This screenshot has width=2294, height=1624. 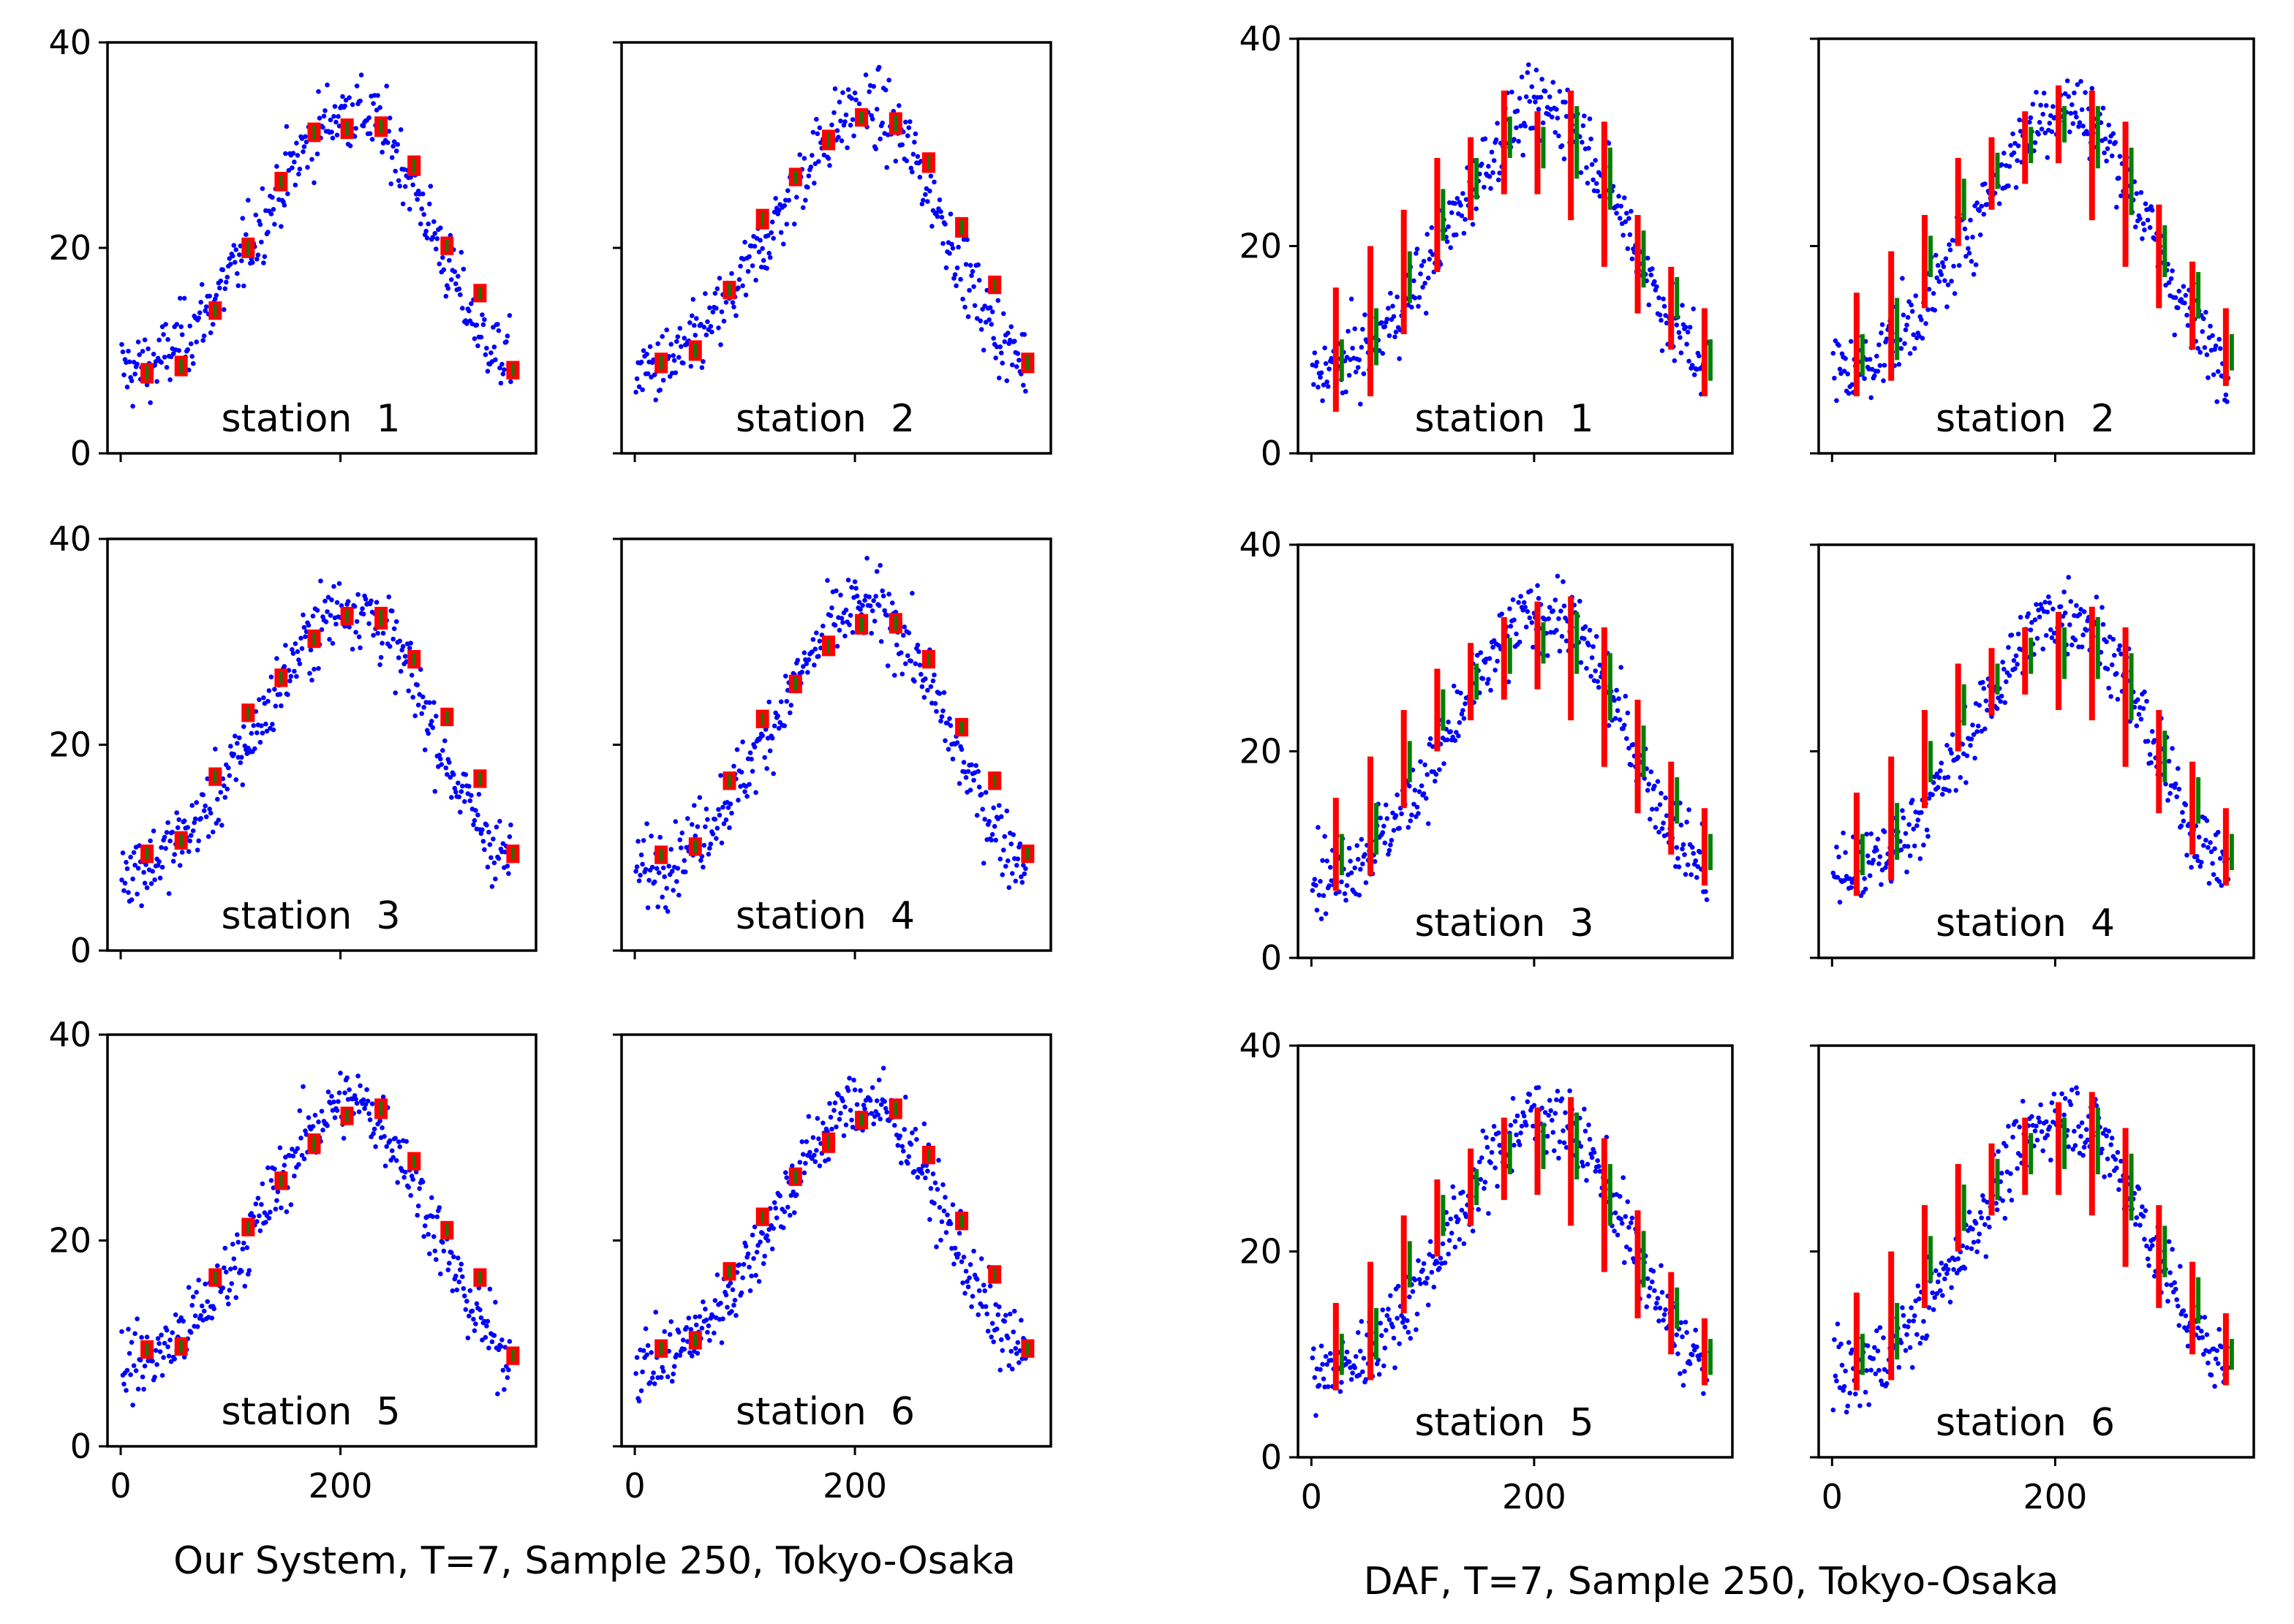 I want to click on station-label: station 4, so click(x=2026, y=923).